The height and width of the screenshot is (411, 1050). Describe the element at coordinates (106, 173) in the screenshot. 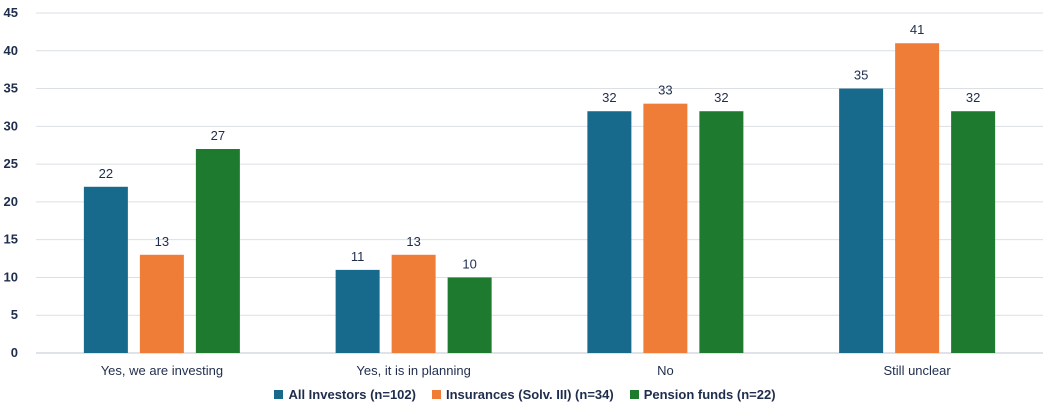

I see `data-label: 22` at that location.